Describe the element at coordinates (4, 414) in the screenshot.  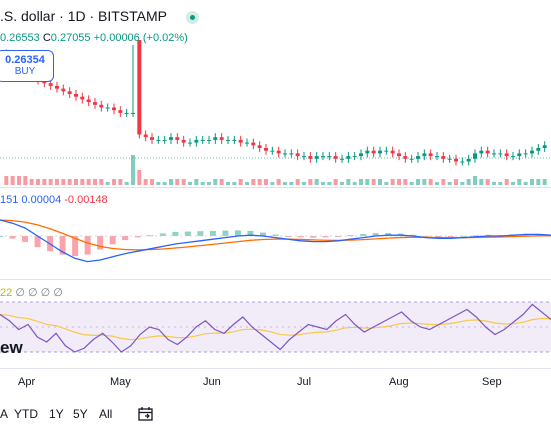
I see `range-button: A` at that location.